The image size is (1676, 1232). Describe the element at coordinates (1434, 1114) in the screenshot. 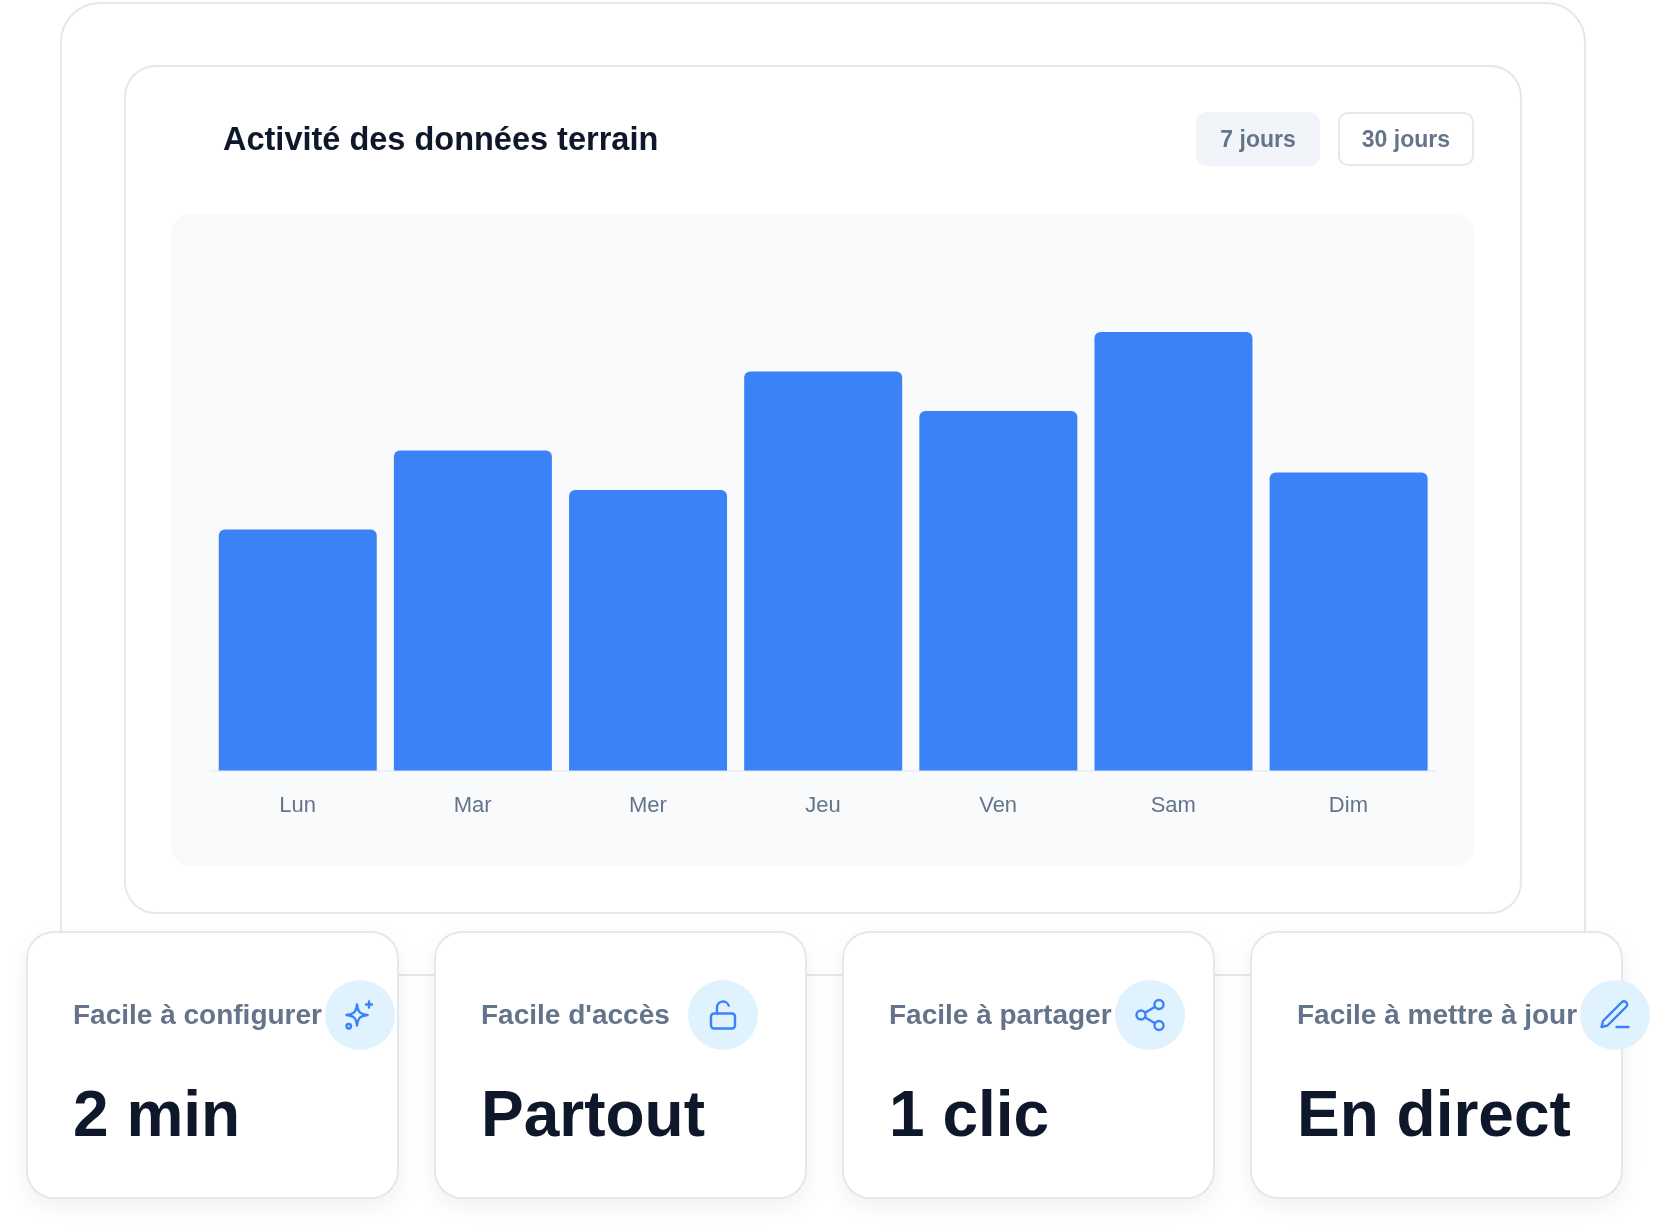

I see `text: En direct` at that location.